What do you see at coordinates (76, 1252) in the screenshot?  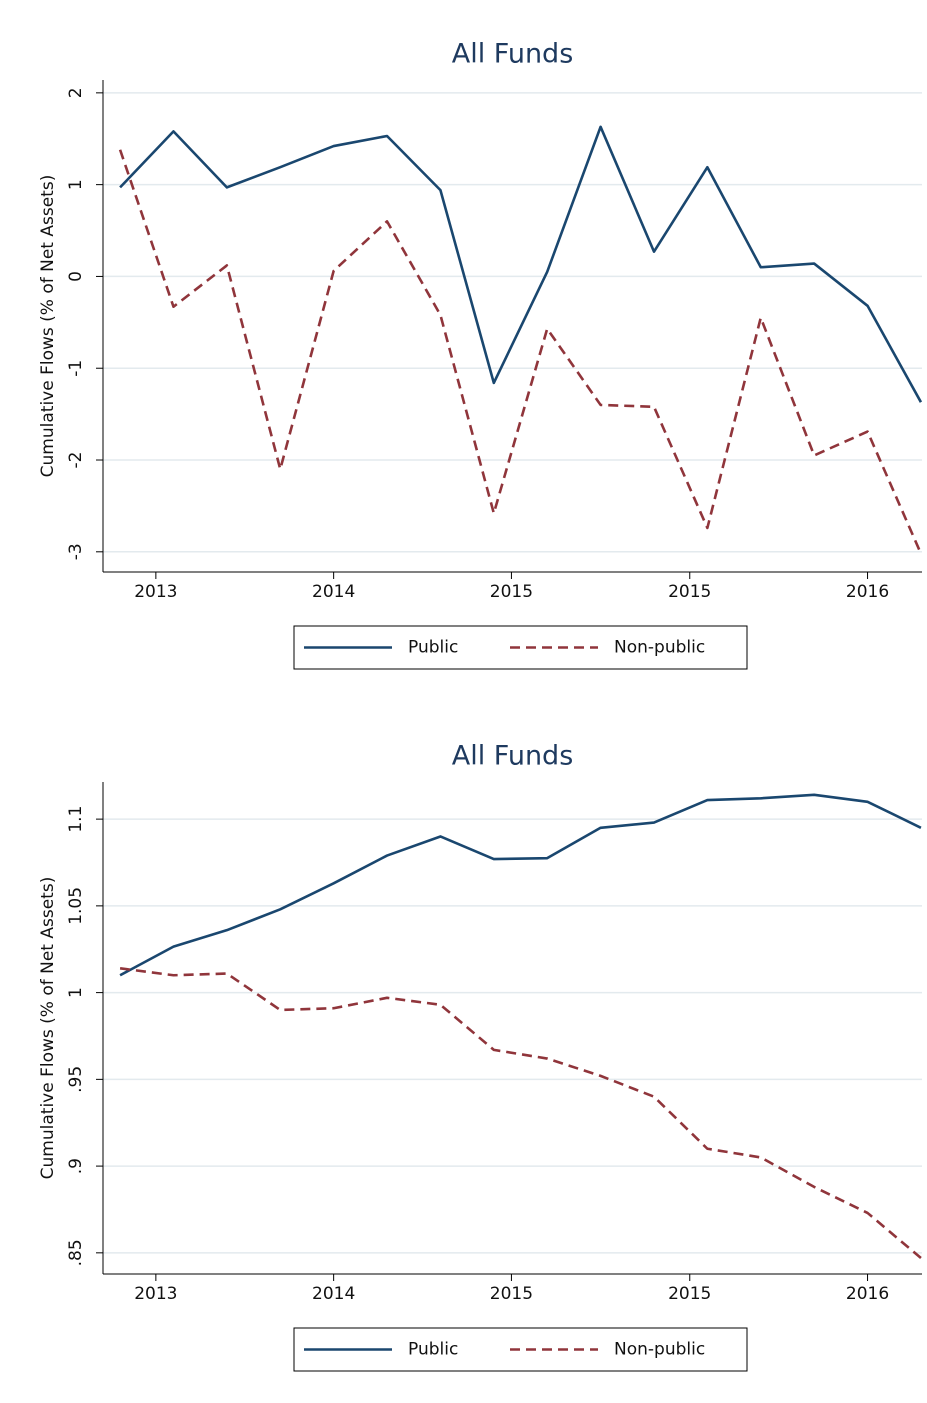 I see `y-tick-label: .85` at bounding box center [76, 1252].